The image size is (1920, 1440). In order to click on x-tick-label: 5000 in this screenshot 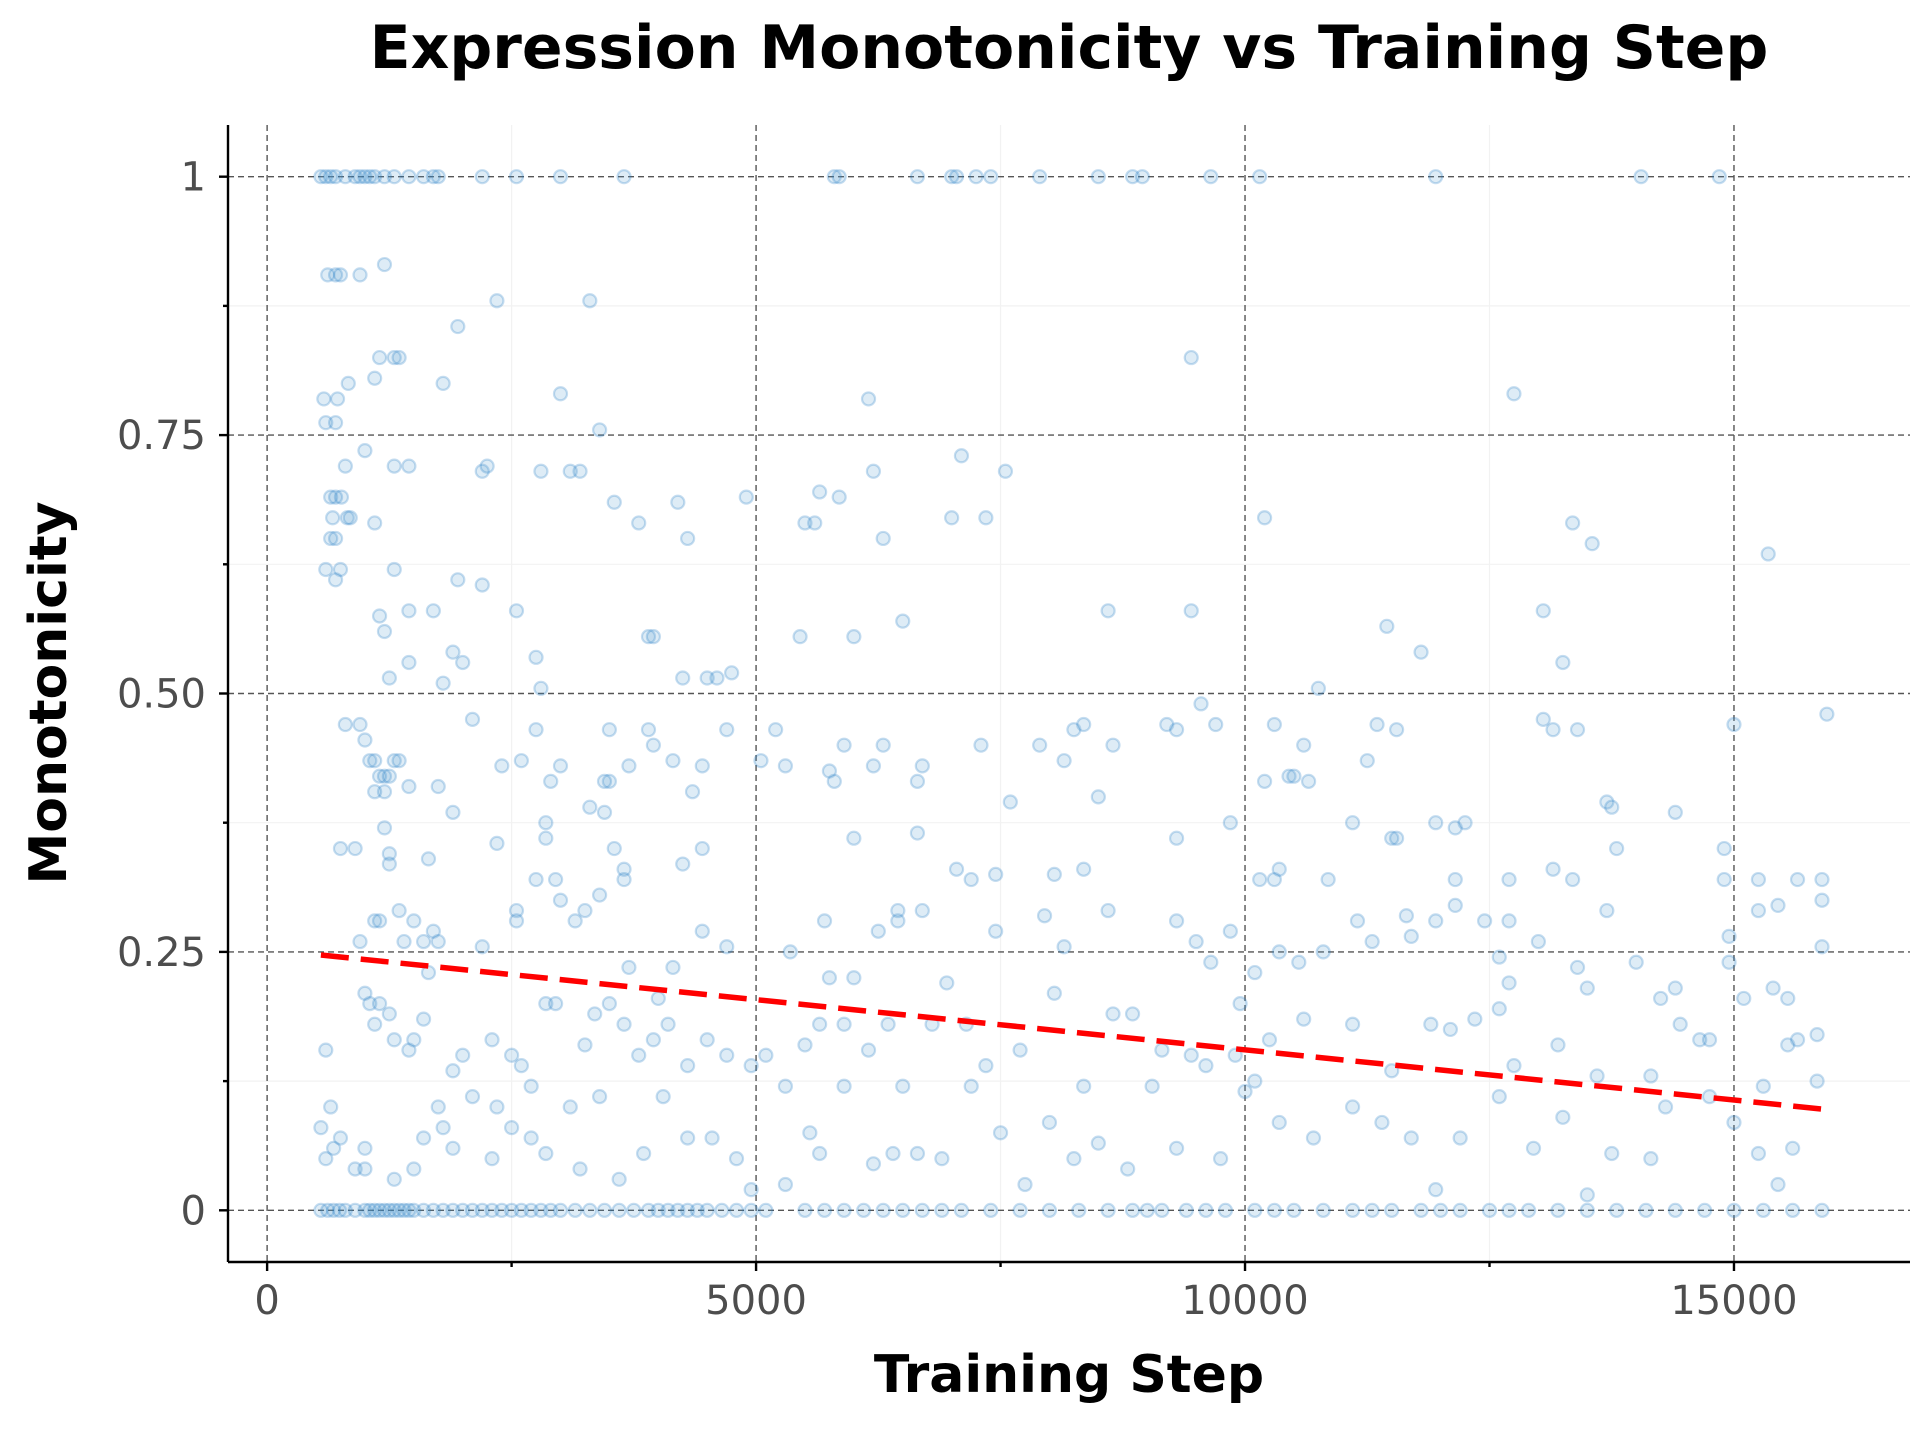, I will do `click(756, 1301)`.